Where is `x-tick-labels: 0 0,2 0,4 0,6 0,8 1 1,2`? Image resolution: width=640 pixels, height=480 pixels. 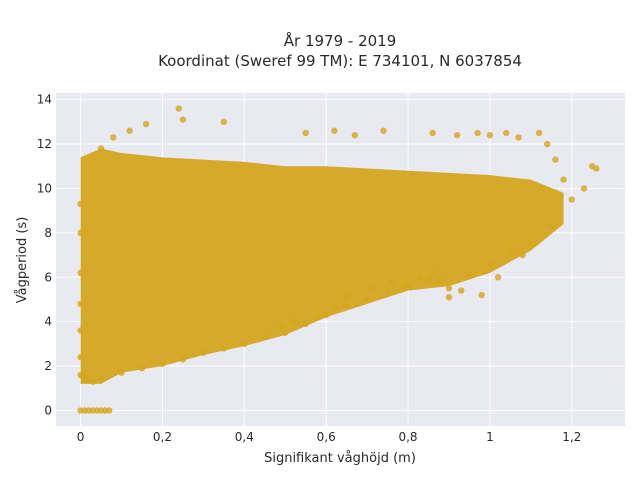
x-tick-labels: 0 0,2 0,4 0,6 0,8 1 1,2 is located at coordinates (329, 437).